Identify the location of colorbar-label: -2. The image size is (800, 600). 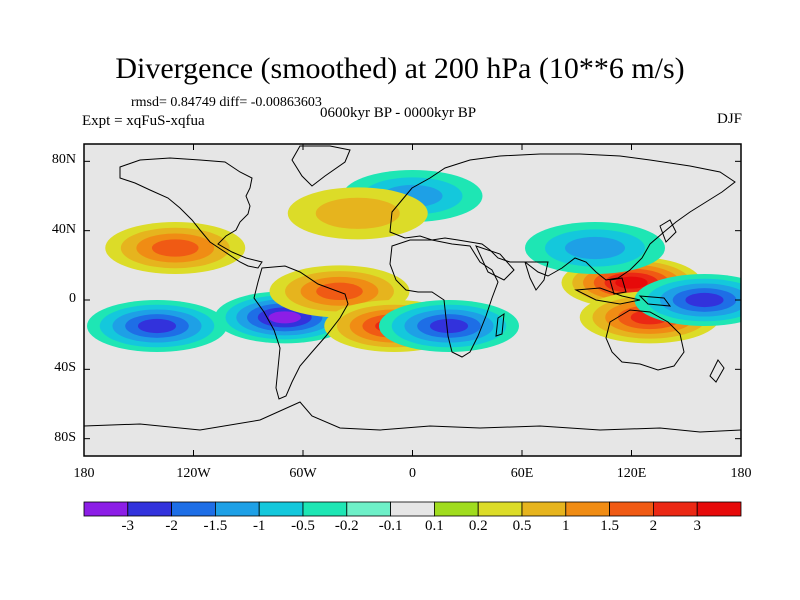
(171, 526).